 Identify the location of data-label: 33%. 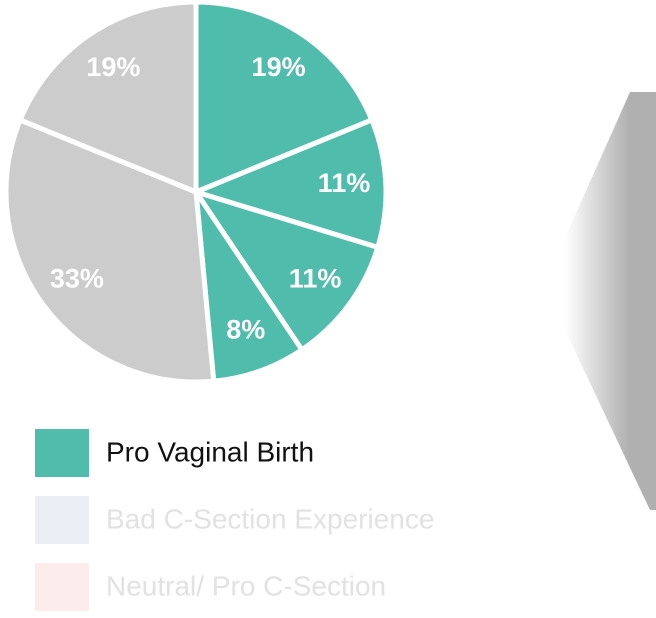
(77, 278).